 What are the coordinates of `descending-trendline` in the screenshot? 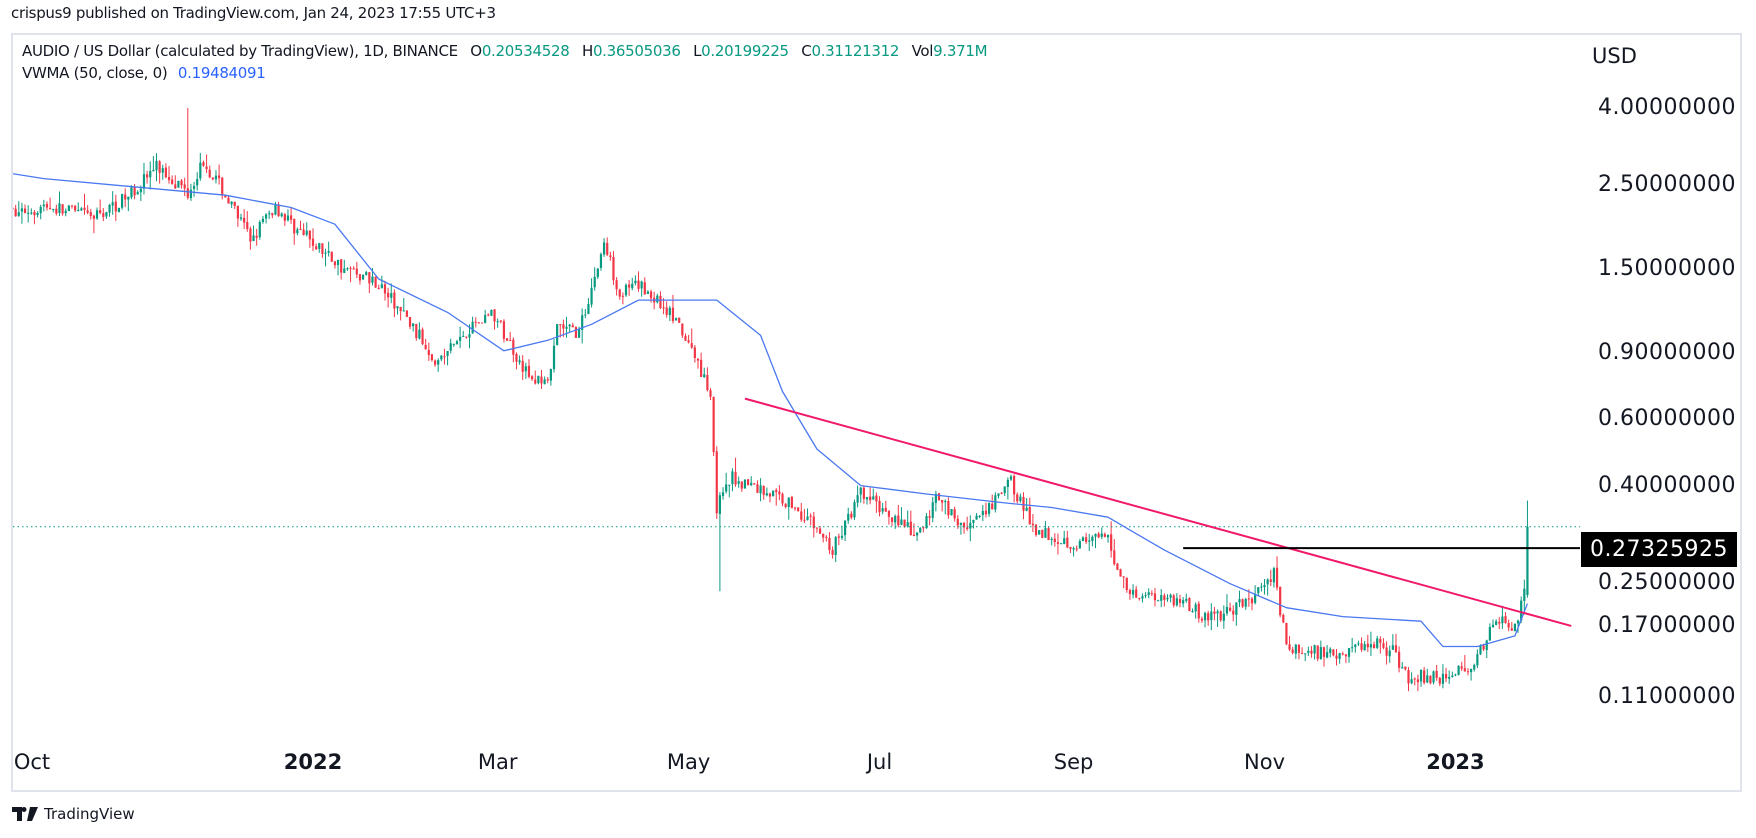 It's located at (1158, 512).